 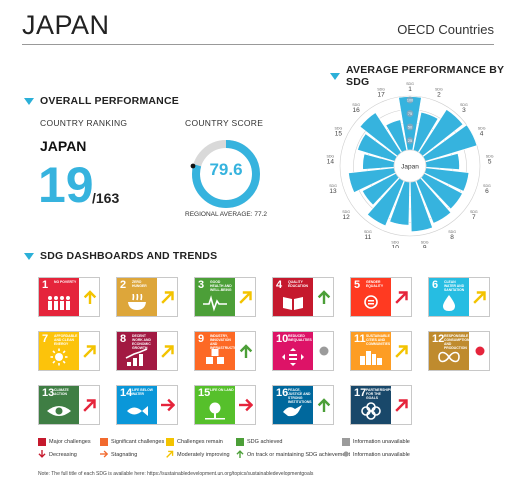 What do you see at coordinates (226, 342) in the screenshot?
I see `sdg-name: Industry, innovation and infrastructure` at bounding box center [226, 342].